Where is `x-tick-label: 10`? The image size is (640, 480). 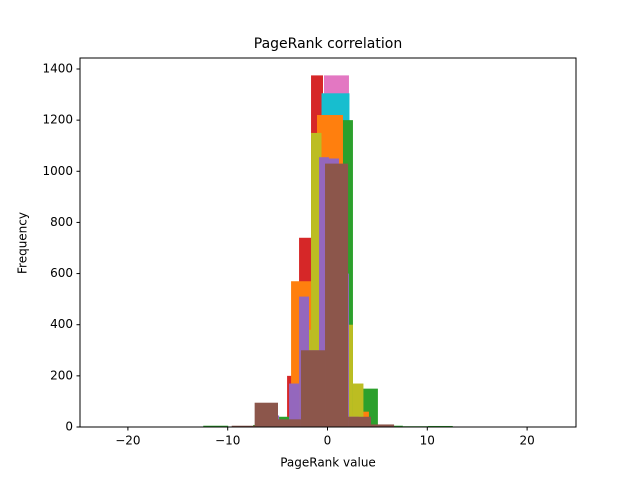 x-tick-label: 10 is located at coordinates (427, 441).